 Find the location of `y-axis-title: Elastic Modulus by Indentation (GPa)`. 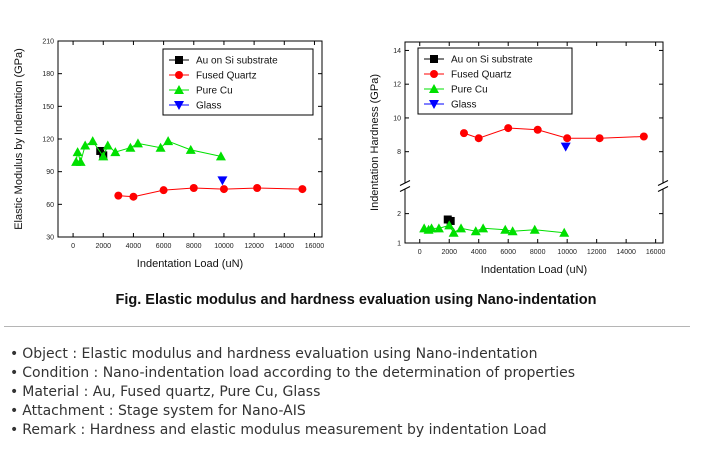

y-axis-title: Elastic Modulus by Indentation (GPa) is located at coordinates (19, 139).